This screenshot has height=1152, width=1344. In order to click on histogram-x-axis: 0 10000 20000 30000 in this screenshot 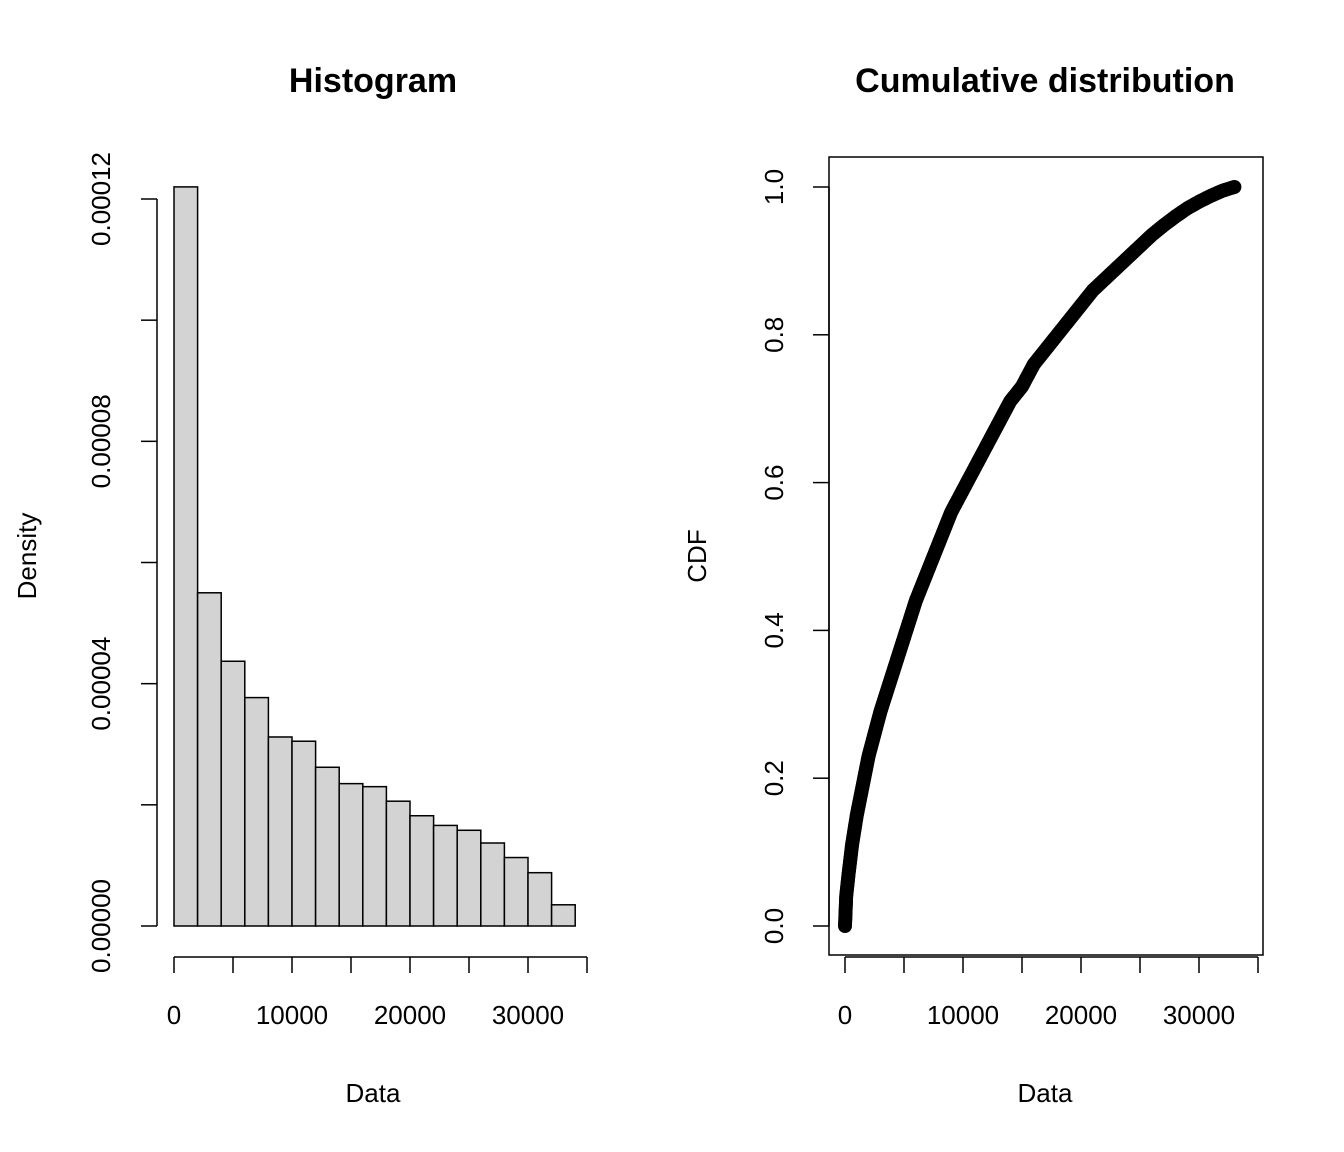, I will do `click(377, 993)`.